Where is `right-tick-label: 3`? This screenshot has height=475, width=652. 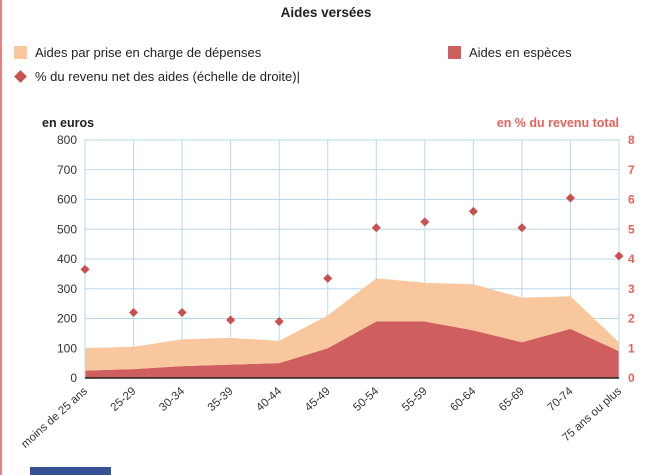
right-tick-label: 3 is located at coordinates (631, 289).